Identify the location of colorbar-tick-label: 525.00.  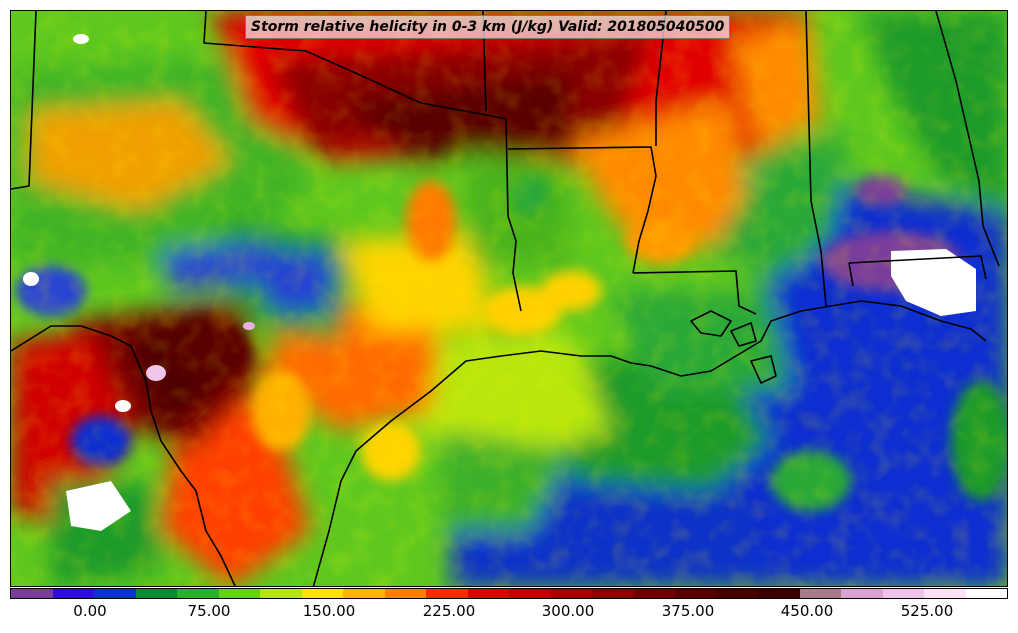
(927, 611).